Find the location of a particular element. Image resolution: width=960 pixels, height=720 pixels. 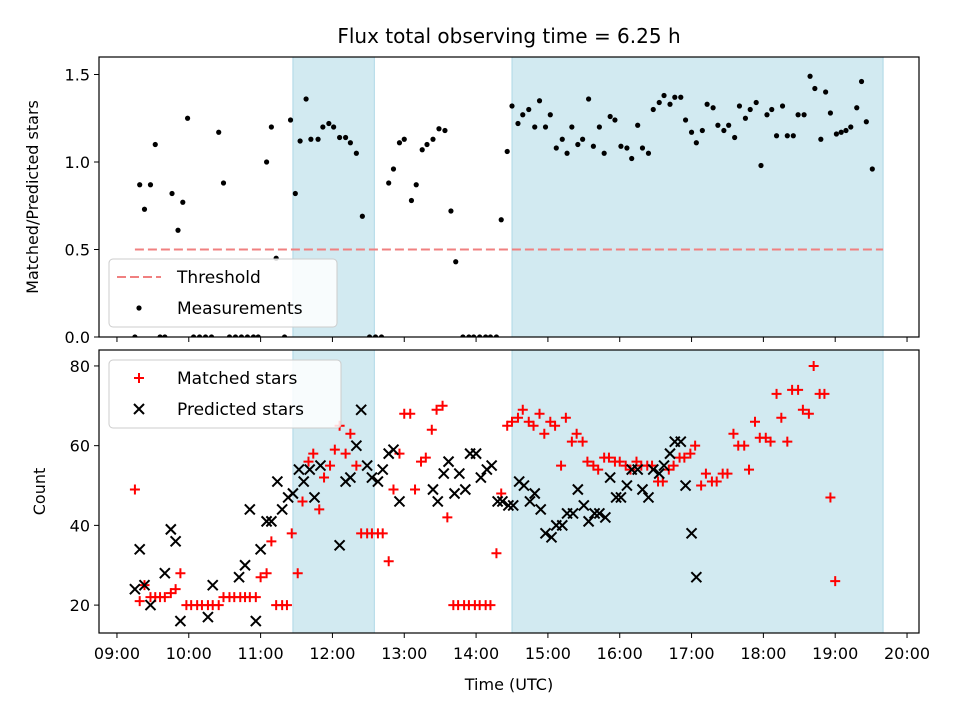

x-tick-label: 18:00 is located at coordinates (763, 653).